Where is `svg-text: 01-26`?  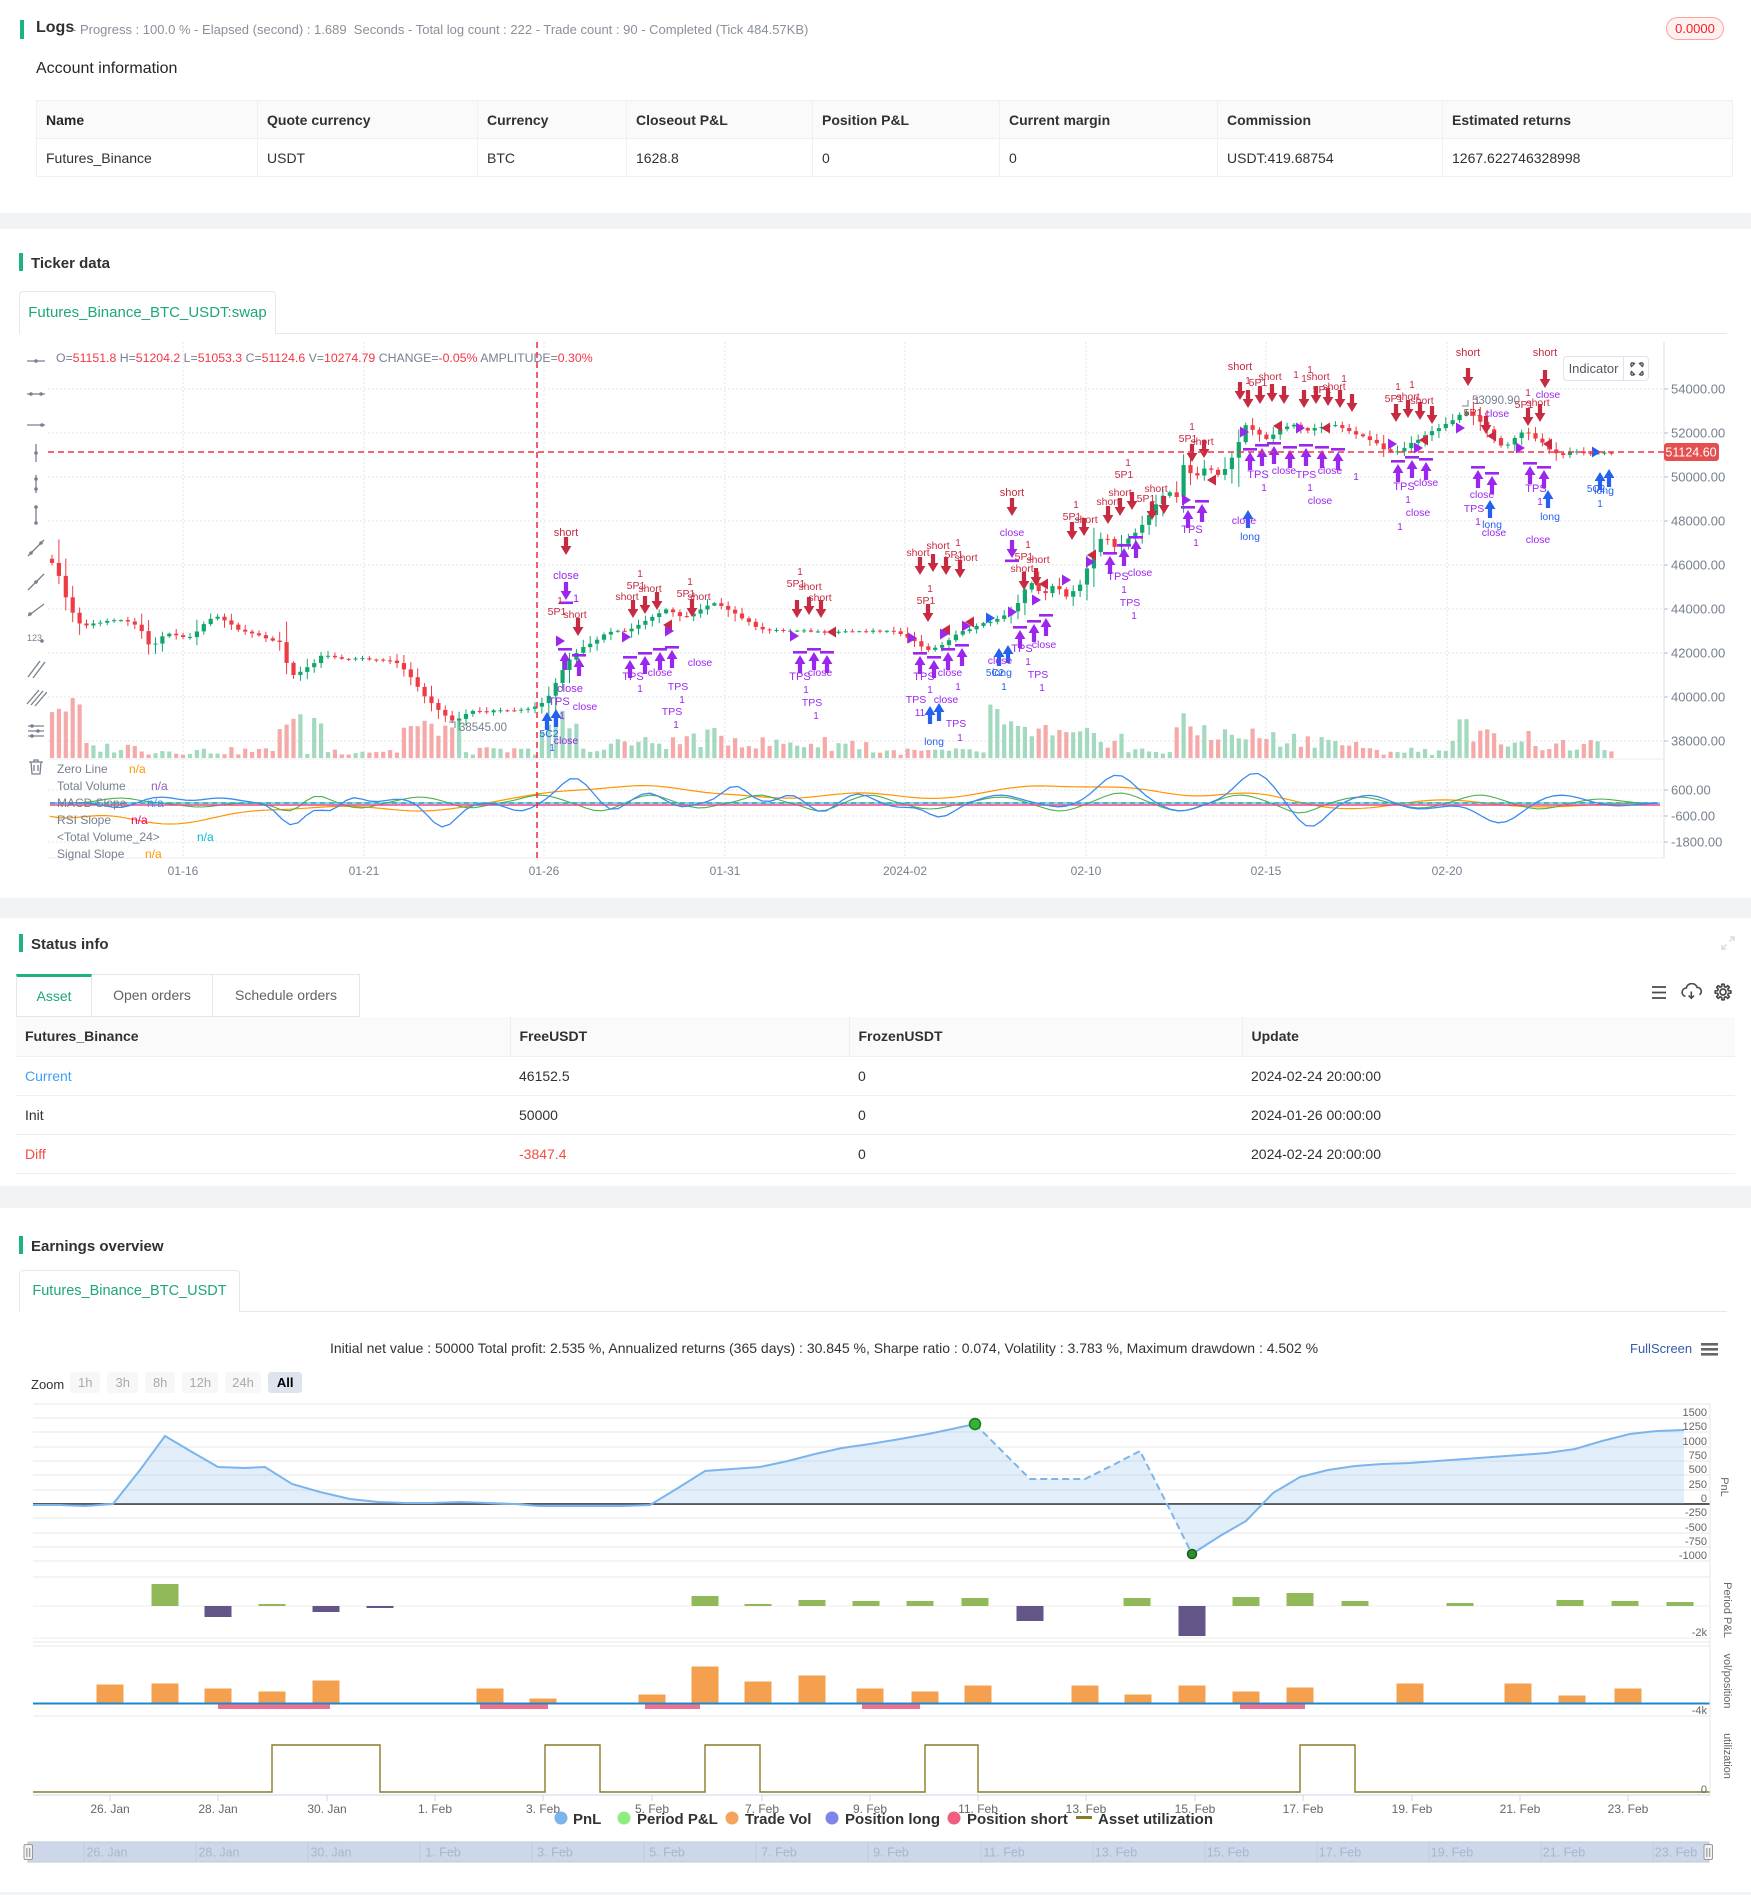 svg-text: 01-26 is located at coordinates (544, 871).